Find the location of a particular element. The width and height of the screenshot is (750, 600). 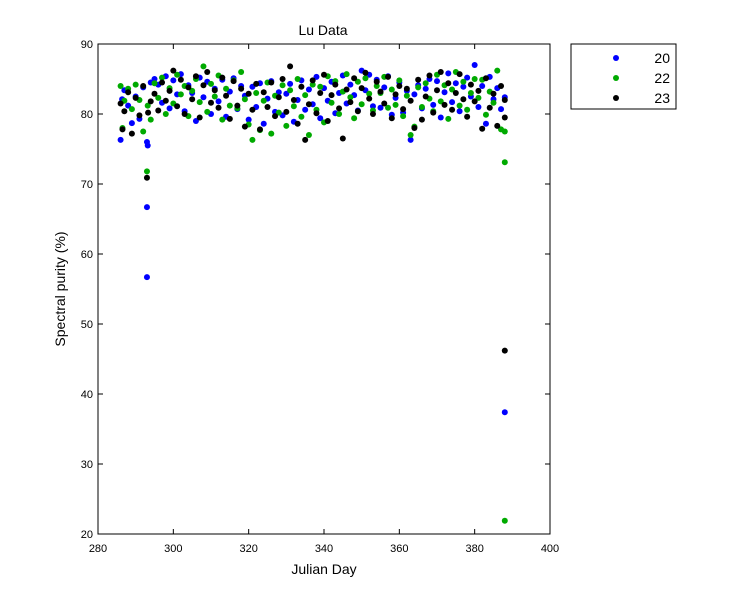

legend: 20 22 23 is located at coordinates (623, 76).